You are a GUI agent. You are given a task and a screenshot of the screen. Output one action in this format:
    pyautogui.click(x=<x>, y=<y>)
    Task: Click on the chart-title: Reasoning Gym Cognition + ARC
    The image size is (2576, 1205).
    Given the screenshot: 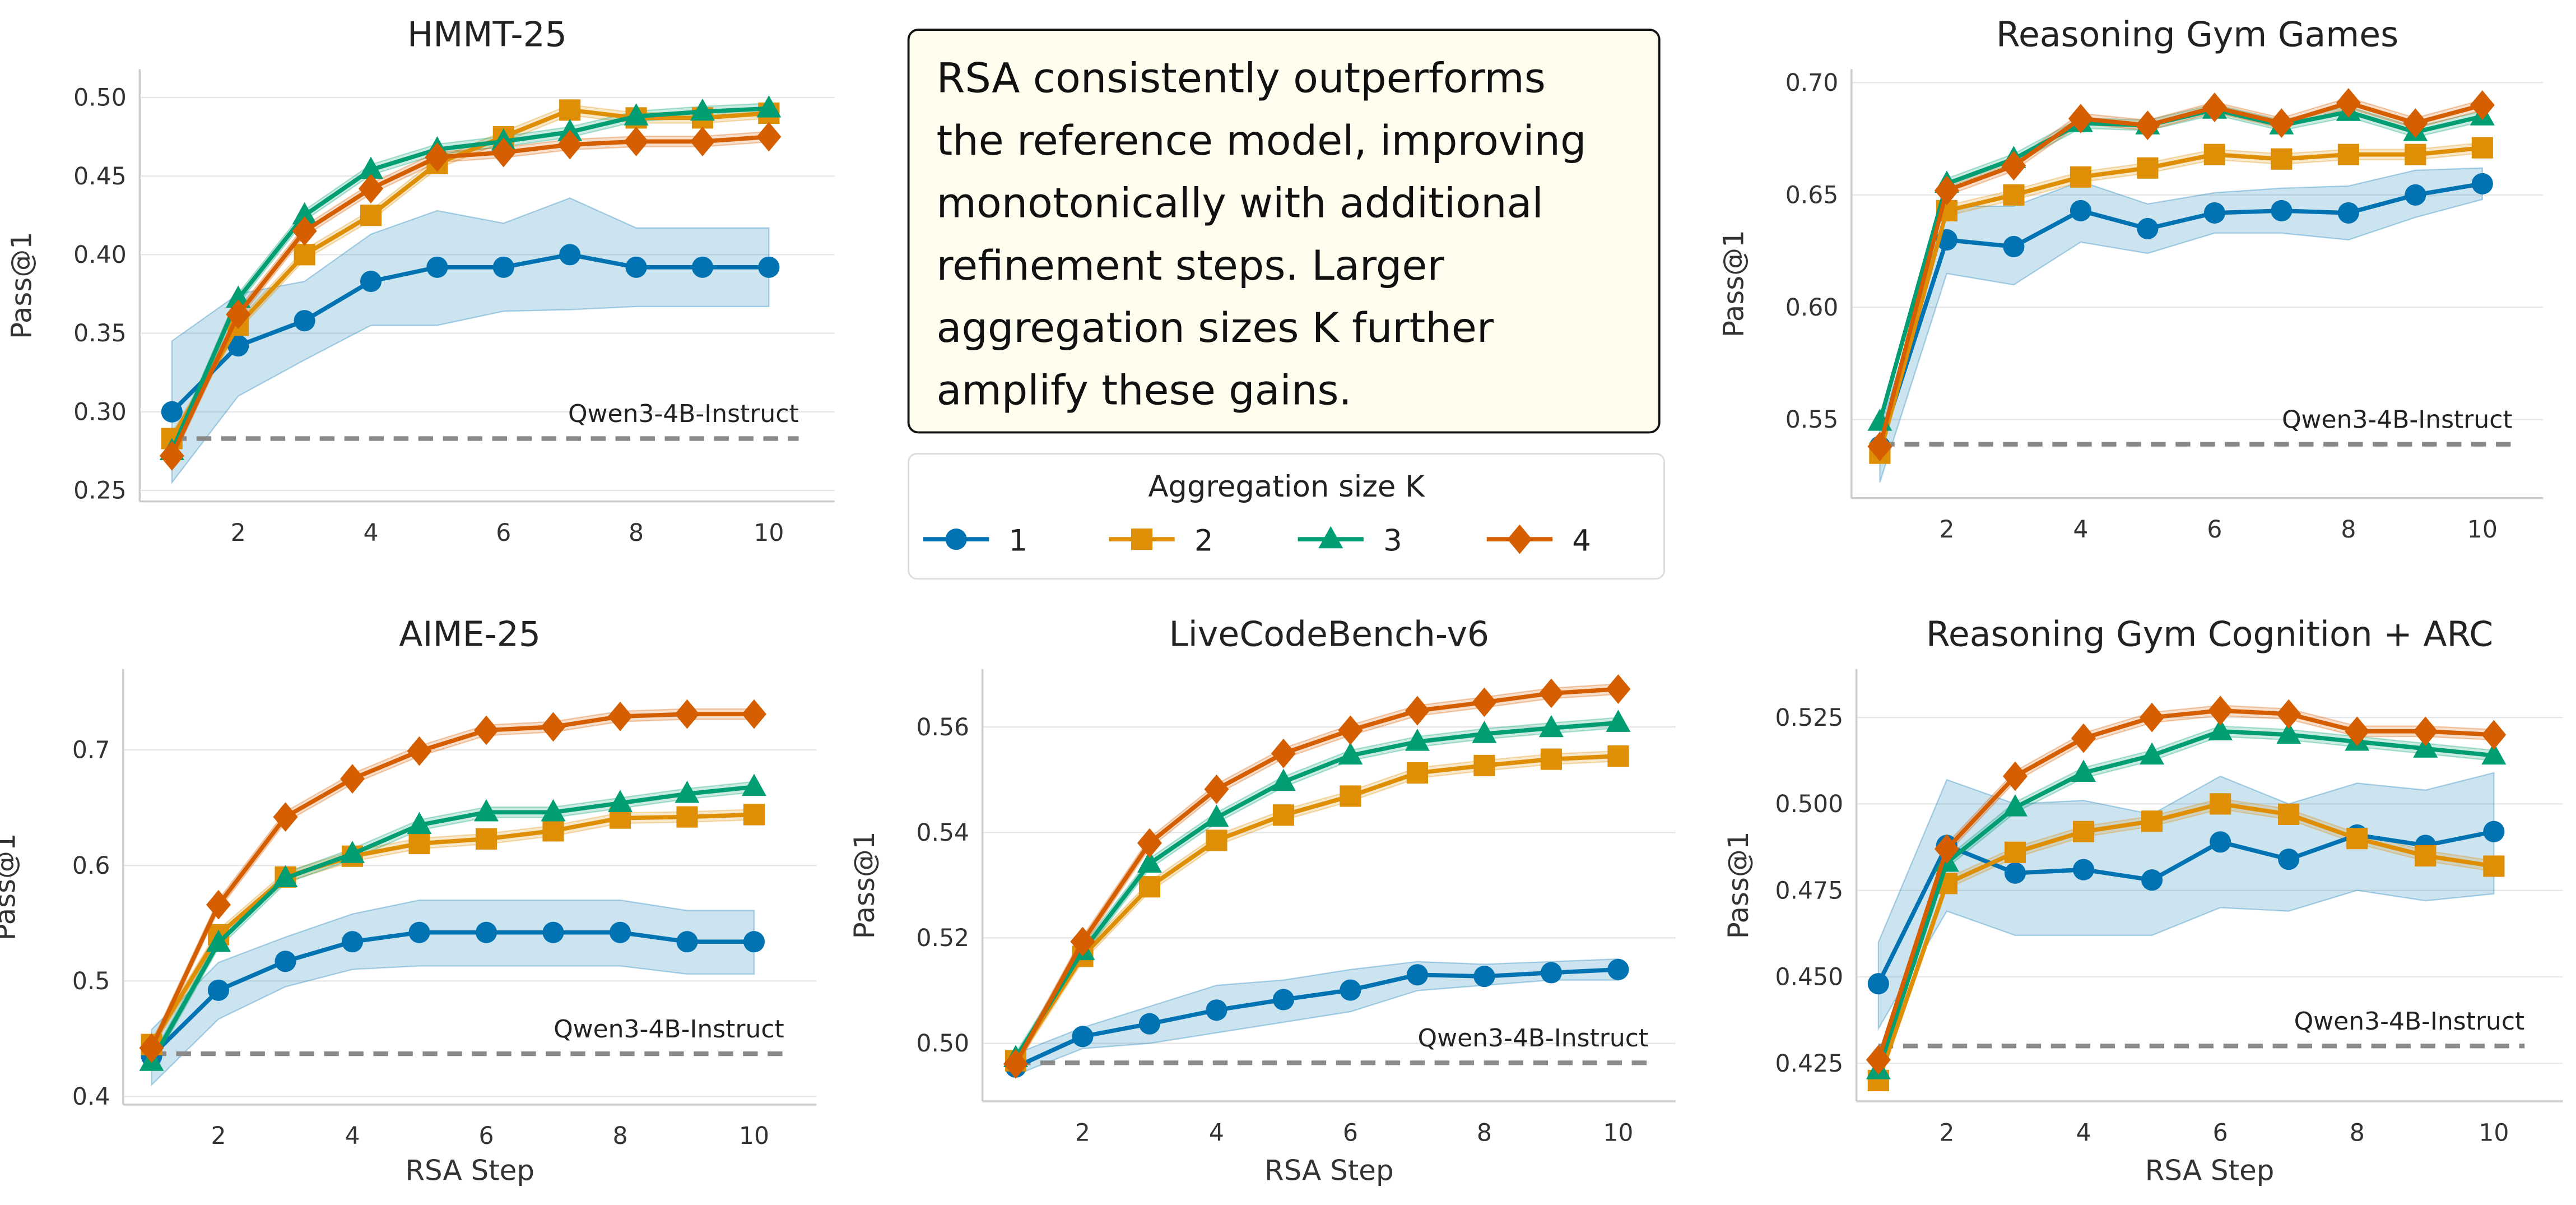 What is the action you would take?
    pyautogui.click(x=2209, y=635)
    